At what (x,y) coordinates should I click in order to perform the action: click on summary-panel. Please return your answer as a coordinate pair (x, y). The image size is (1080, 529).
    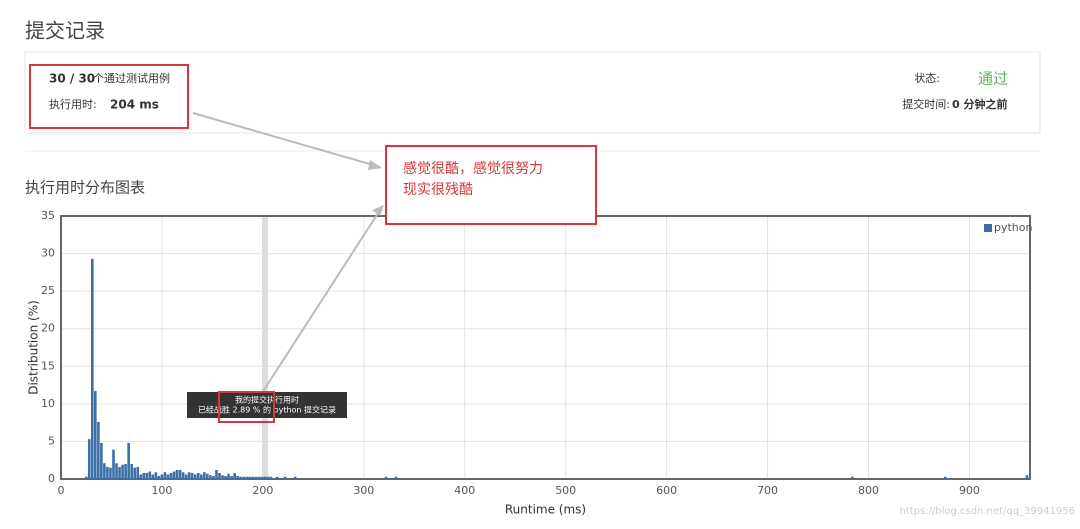
    Looking at the image, I should click on (532, 92).